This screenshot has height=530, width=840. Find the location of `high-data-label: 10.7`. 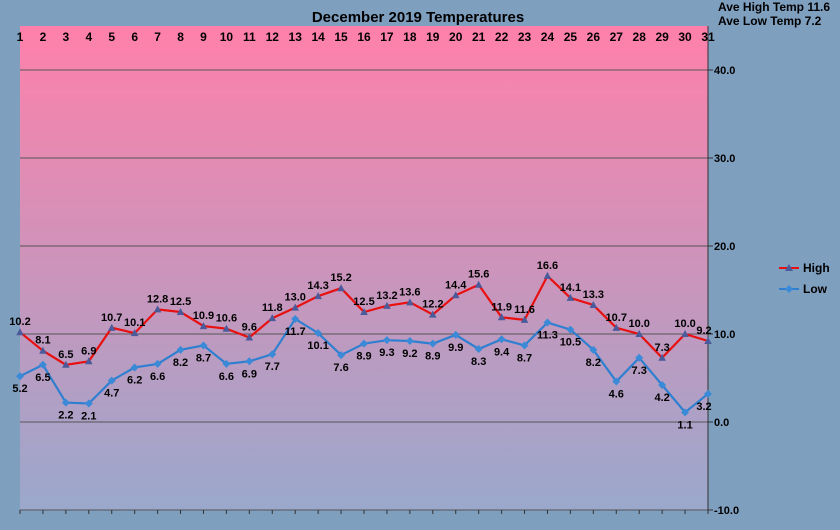

high-data-label: 10.7 is located at coordinates (616, 318).